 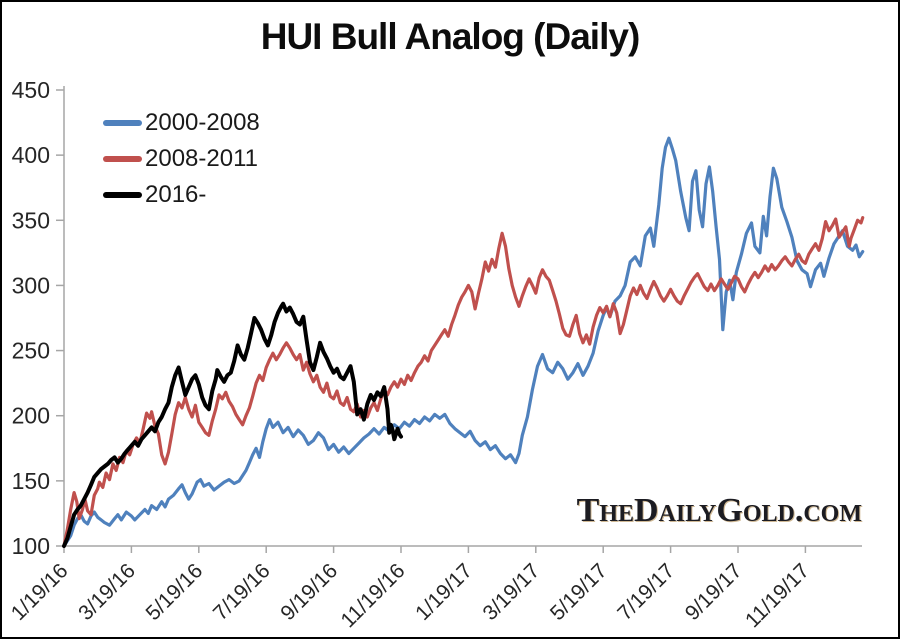 What do you see at coordinates (40, 592) in the screenshot?
I see `x-tick-label: 1/19/16` at bounding box center [40, 592].